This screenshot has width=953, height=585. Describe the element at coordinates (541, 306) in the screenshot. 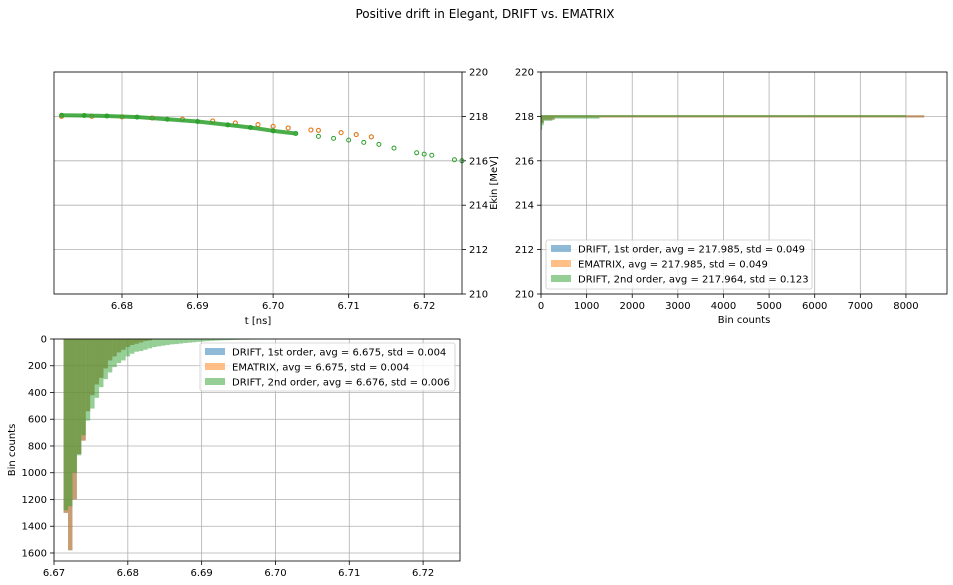

I see `x-tick-label: 0` at that location.